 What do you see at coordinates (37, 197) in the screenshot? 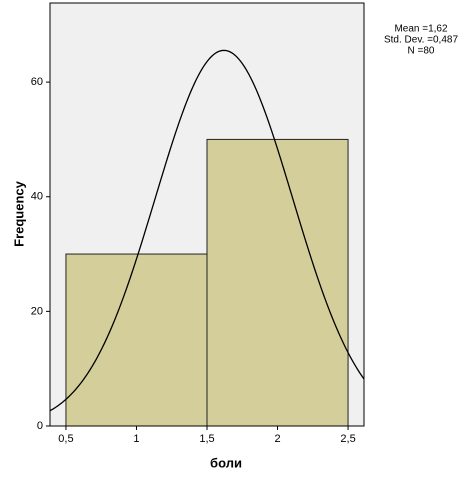
I see `y-tick-label: 40` at bounding box center [37, 197].